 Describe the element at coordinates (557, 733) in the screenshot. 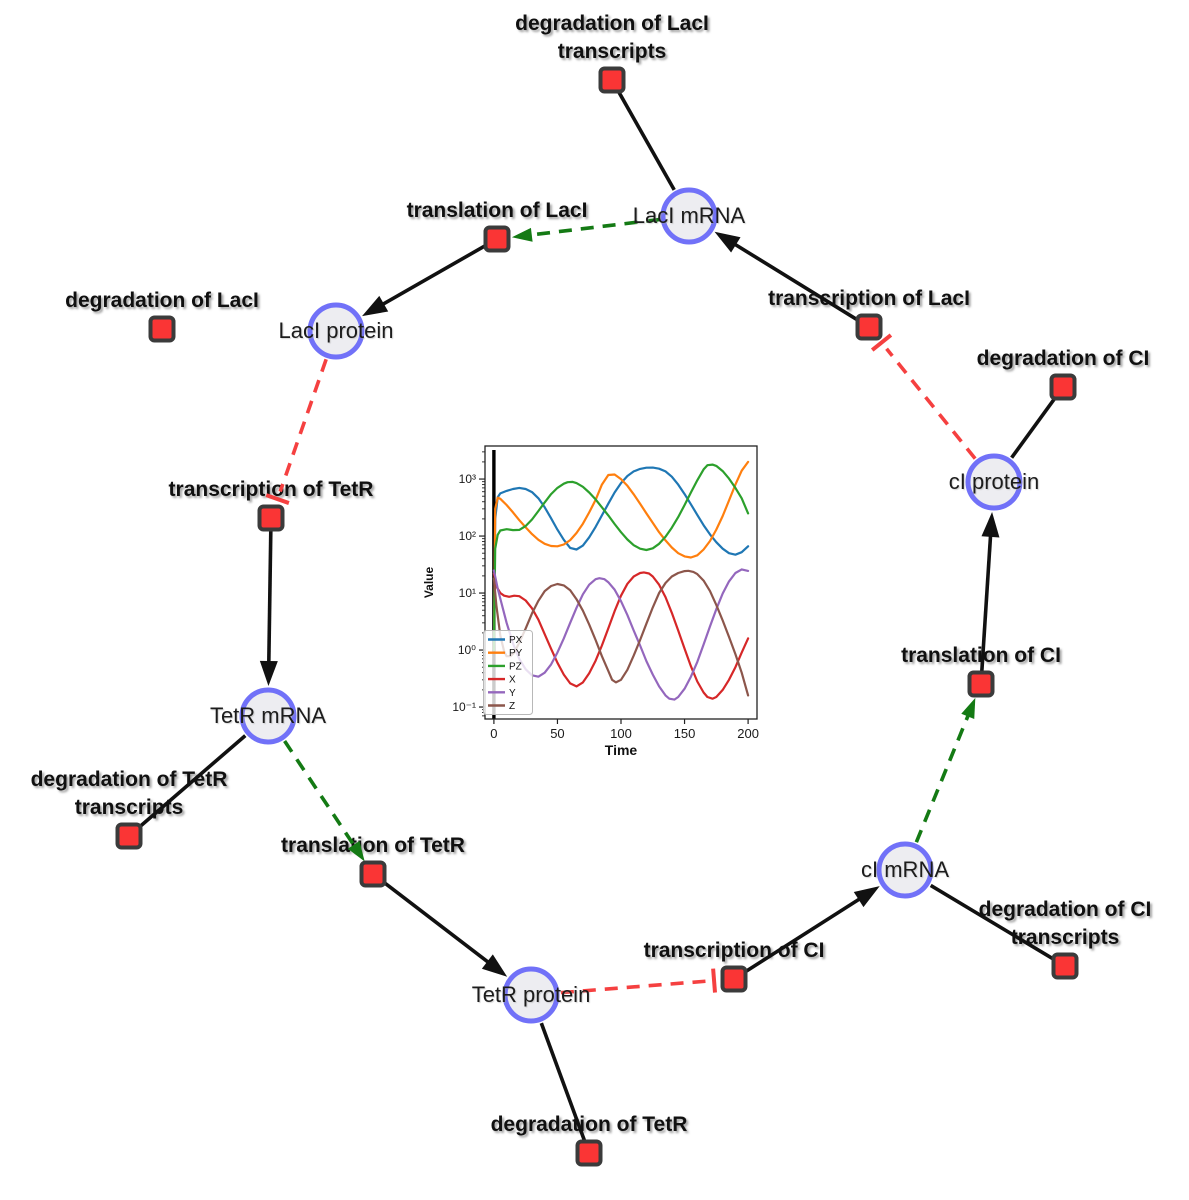

I see `x-tick-label: 50` at that location.